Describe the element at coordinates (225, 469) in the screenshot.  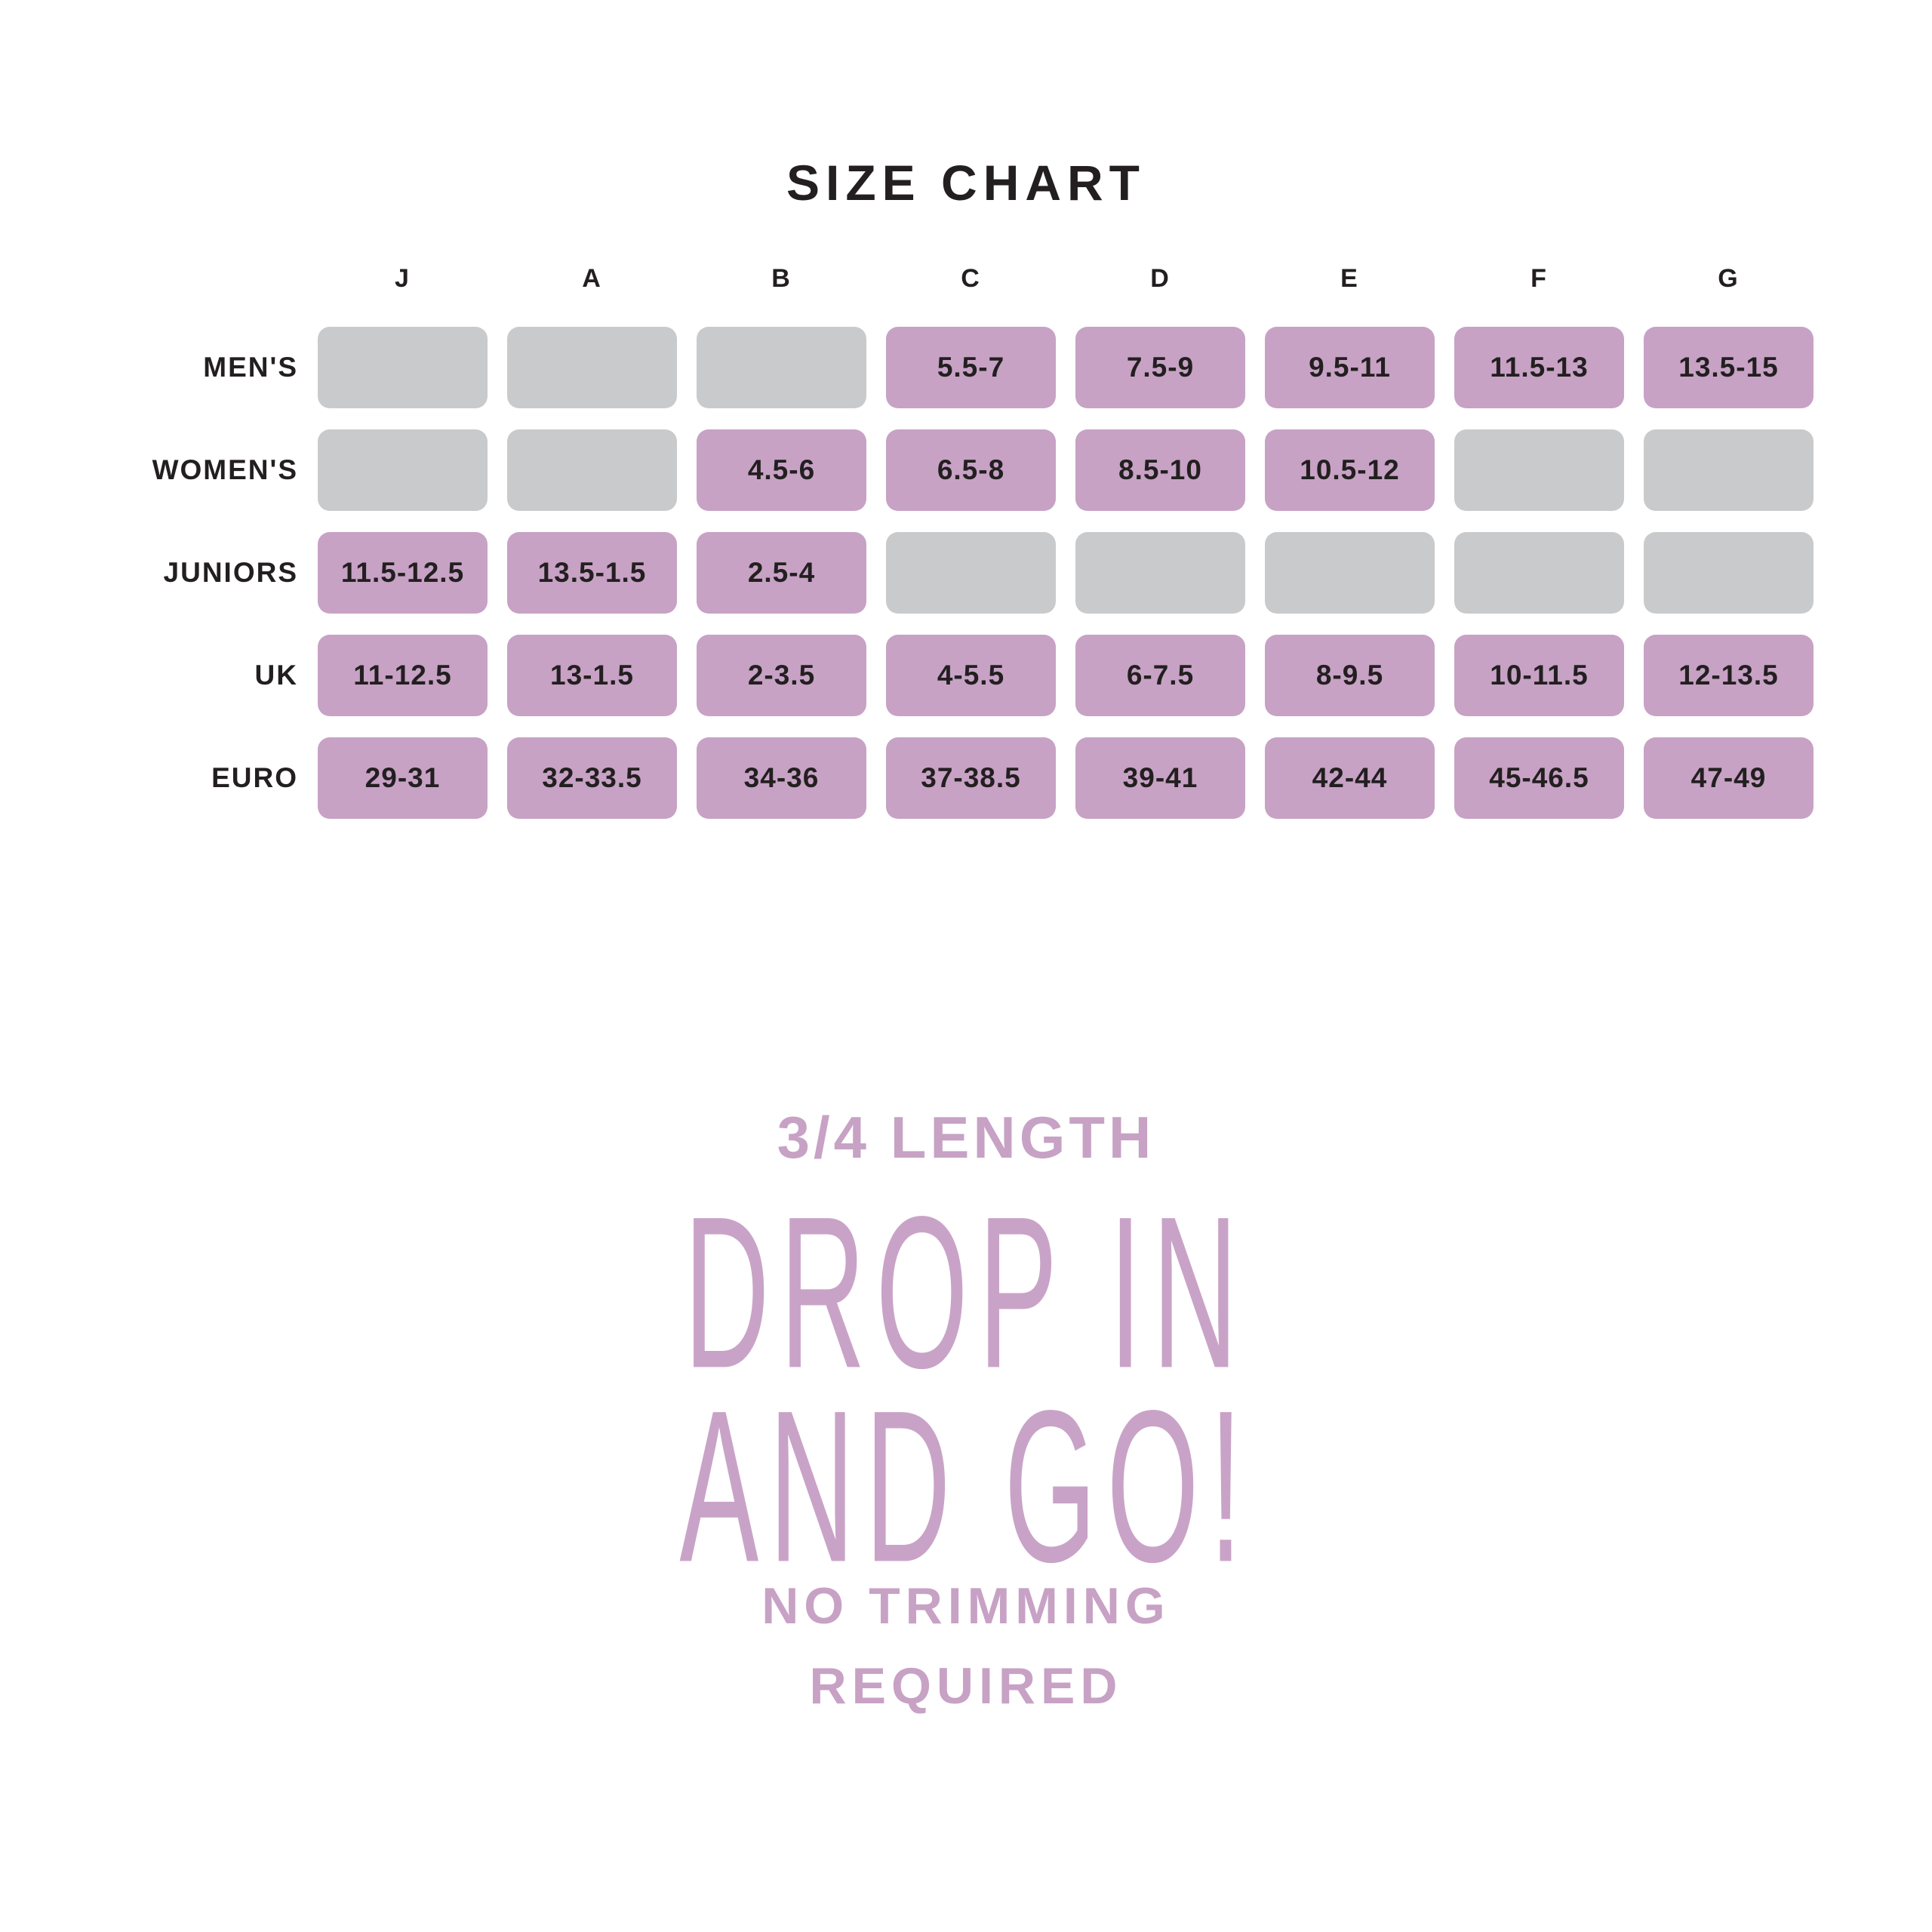
I see `row-label-womens: WOMEN'S` at that location.